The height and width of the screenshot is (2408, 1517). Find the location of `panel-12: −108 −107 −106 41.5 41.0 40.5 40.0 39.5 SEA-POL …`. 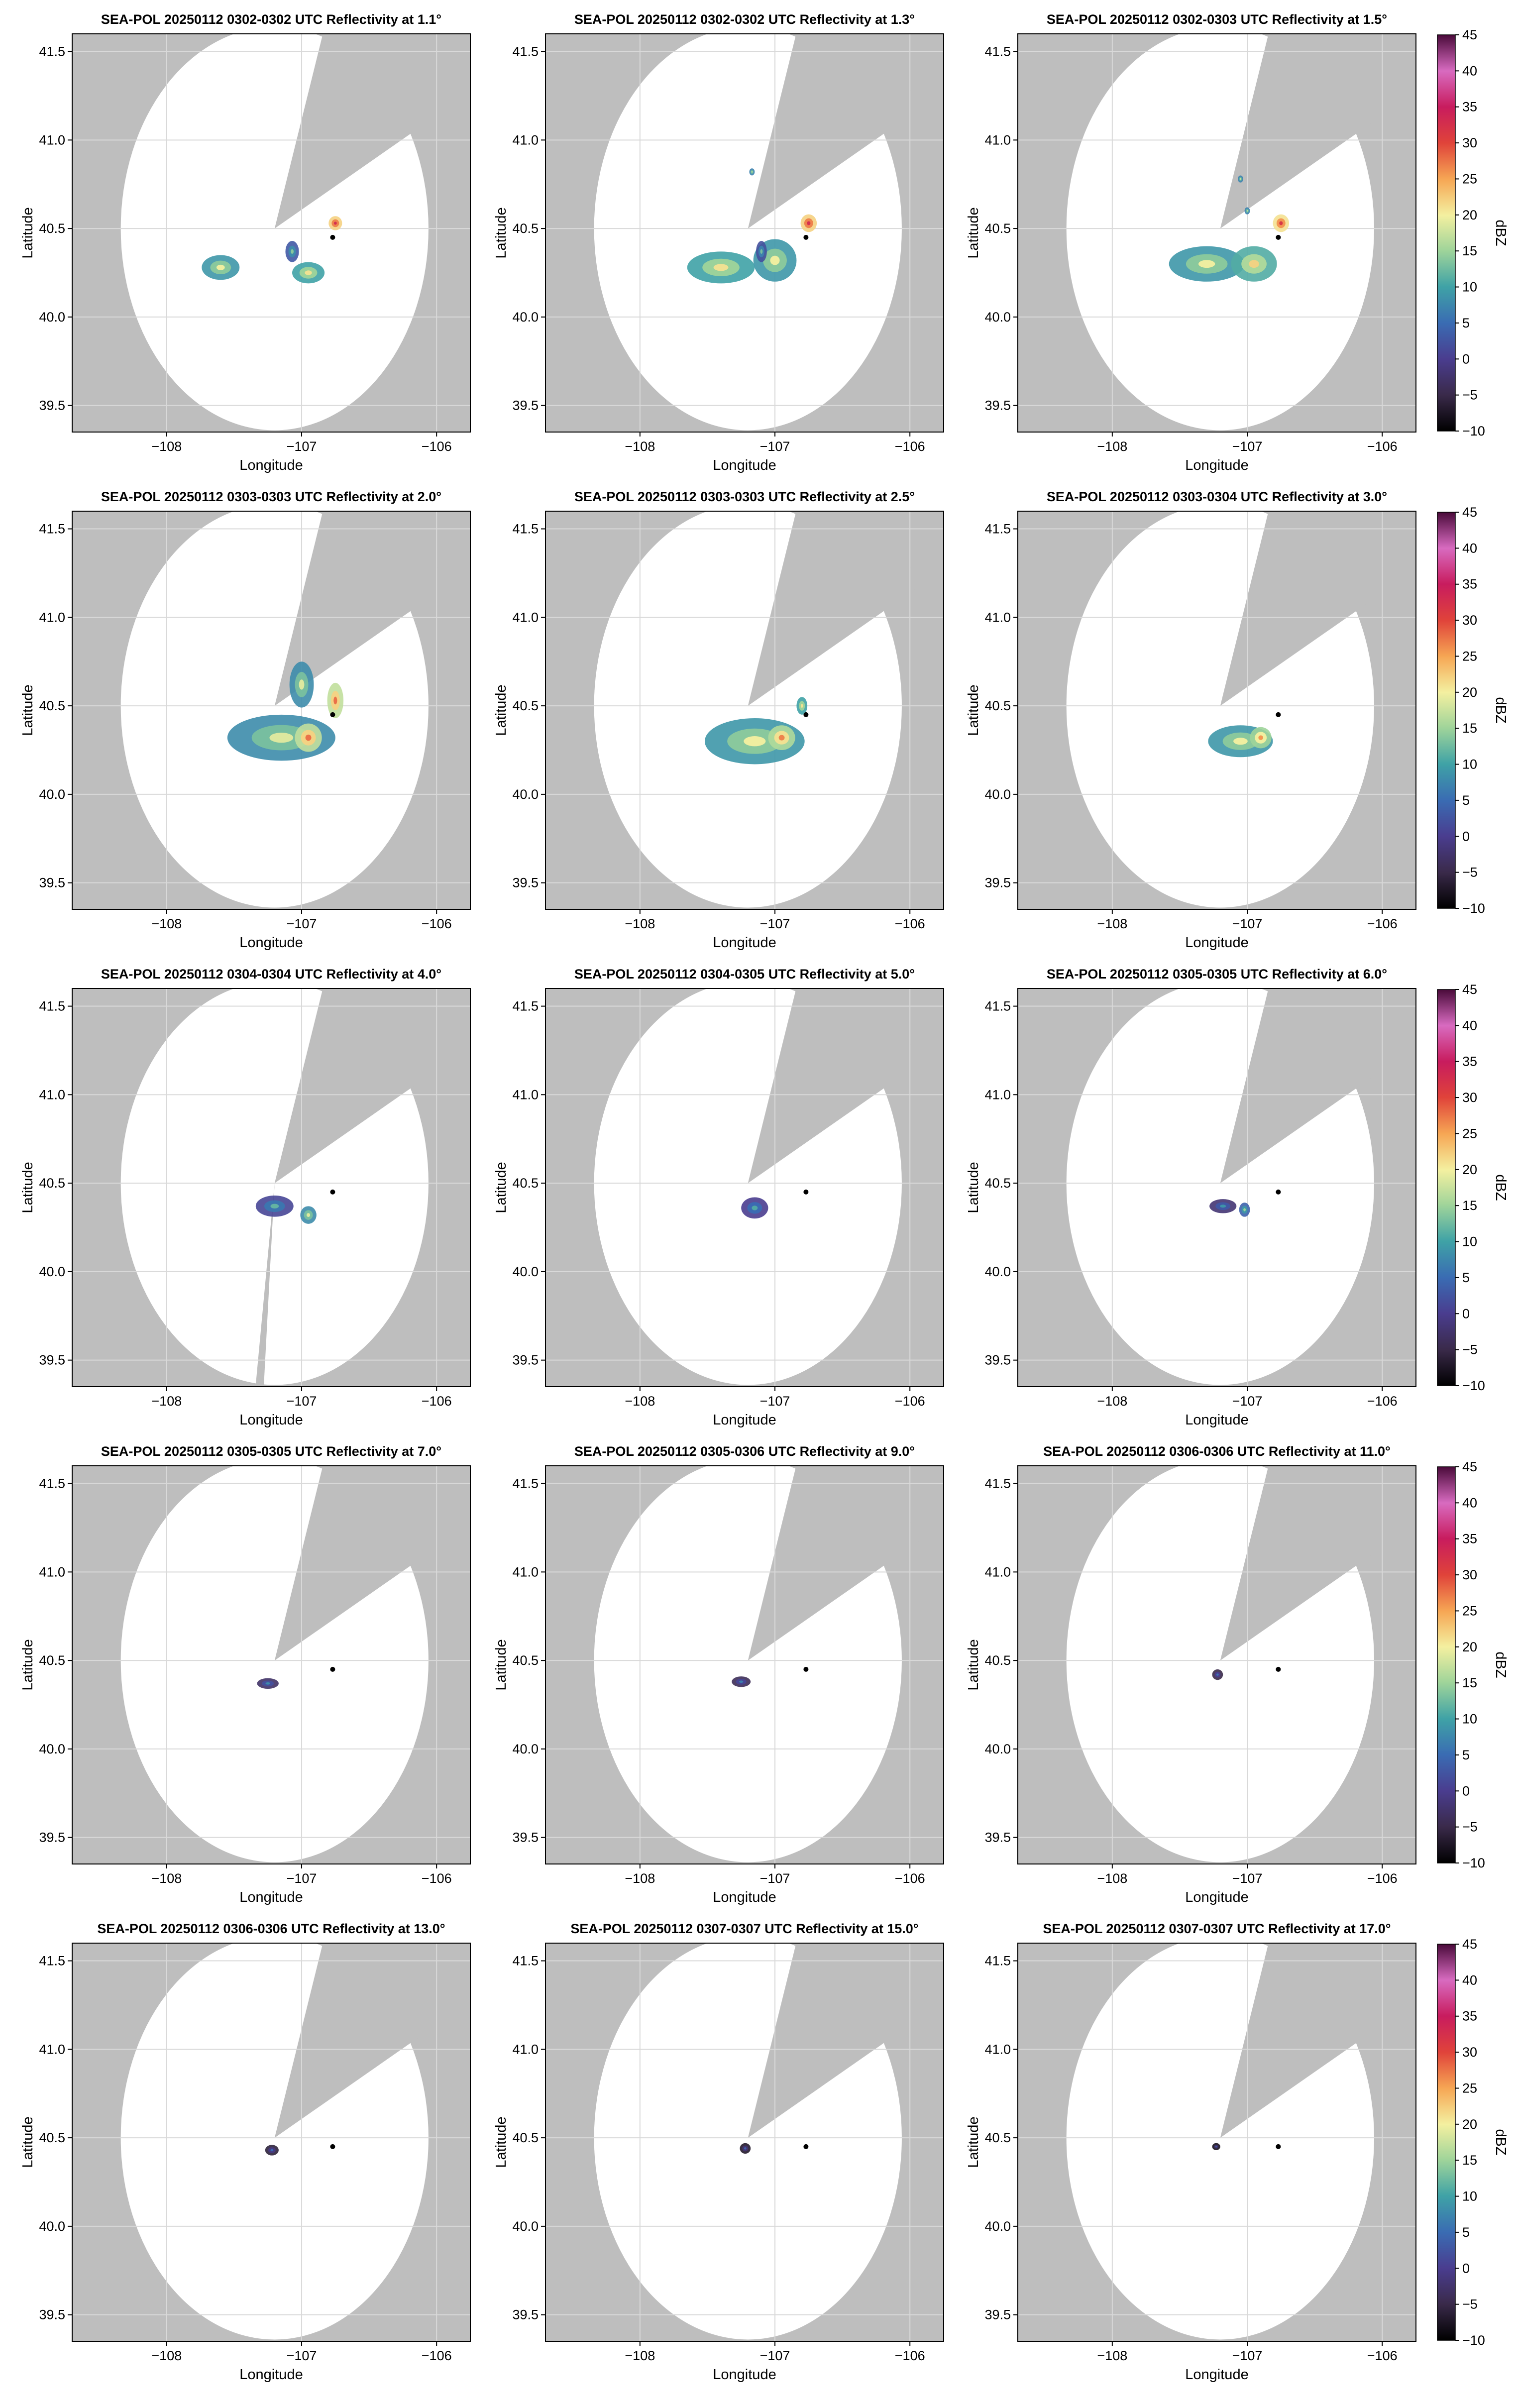

panel-12: −108 −107 −106 41.5 41.0 40.5 40.0 39.5 SEA-POL … is located at coordinates (1191, 1674).